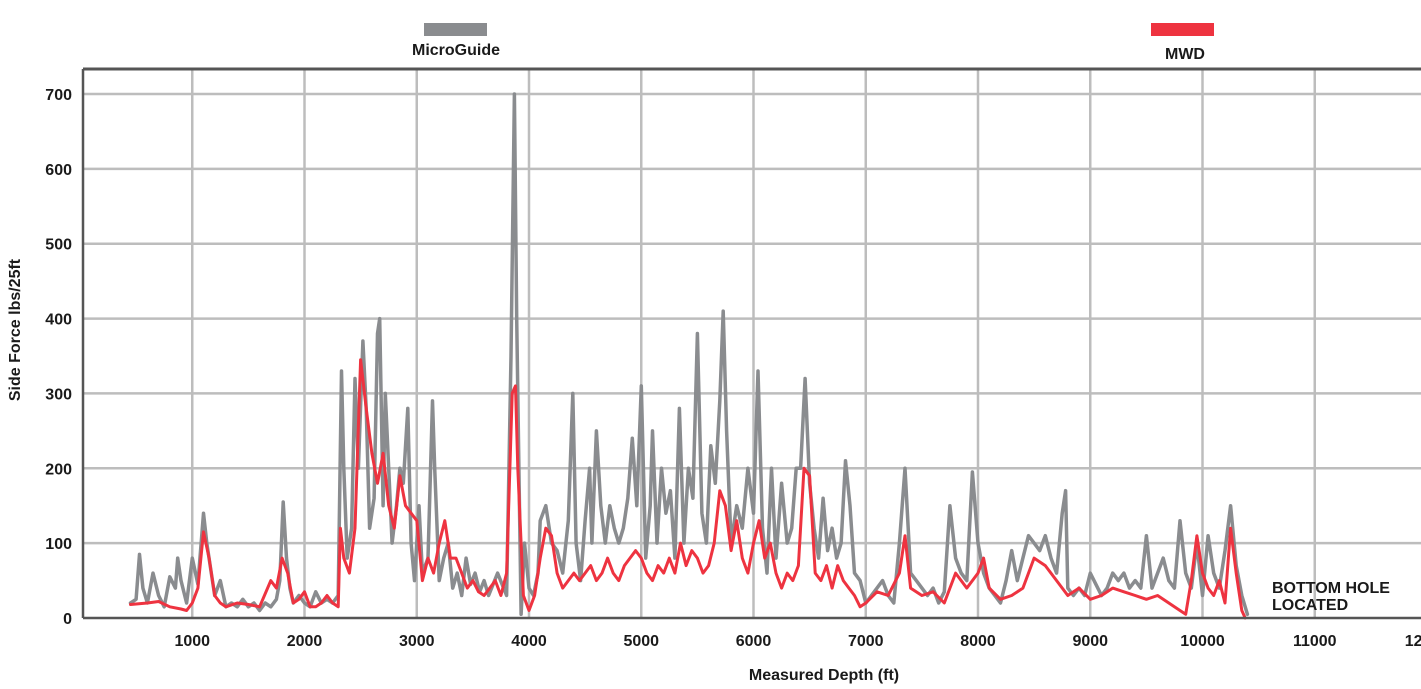 Image resolution: width=1421 pixels, height=689 pixels. I want to click on legend: MicroGuide MWD, so click(813, 43).